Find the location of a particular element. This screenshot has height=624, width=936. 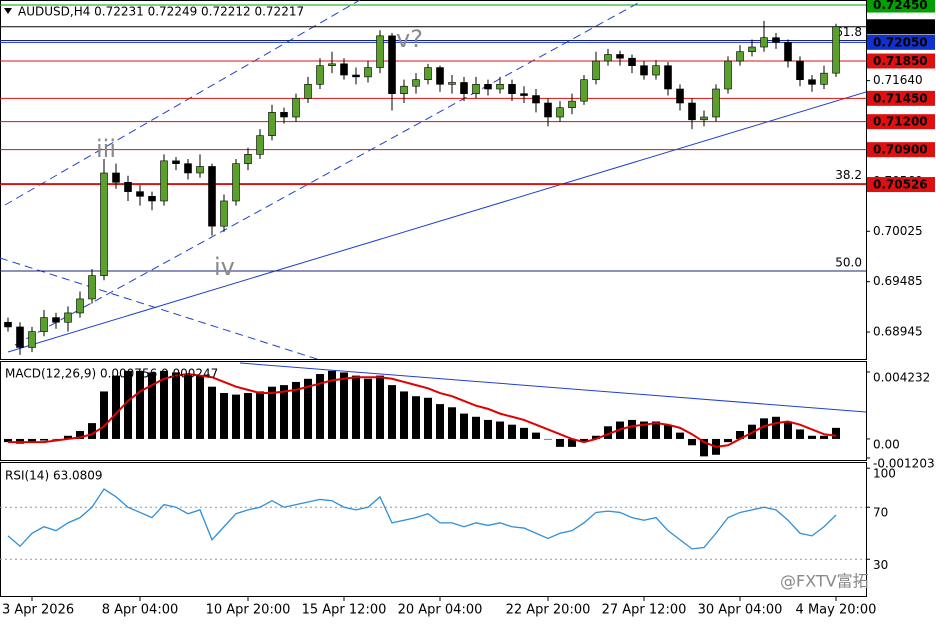

x-tick-label: 8 Apr 04:00 is located at coordinates (140, 610).